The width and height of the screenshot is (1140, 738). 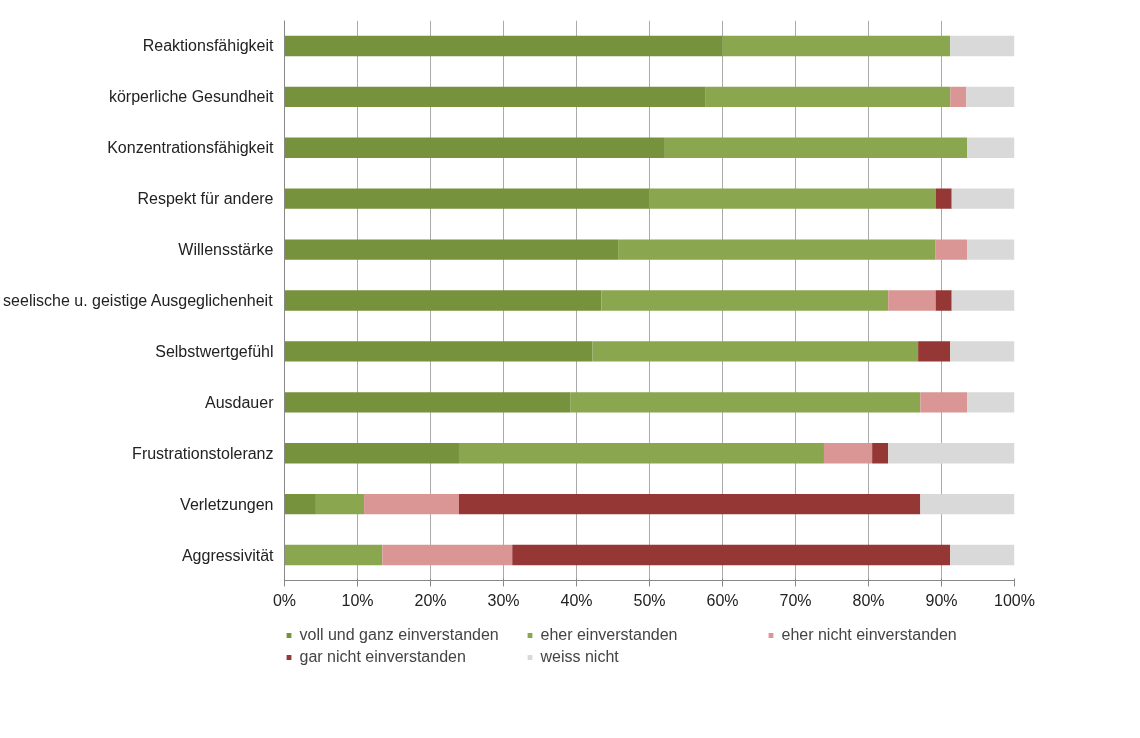 I want to click on x-tick-label: 50%, so click(x=649, y=600).